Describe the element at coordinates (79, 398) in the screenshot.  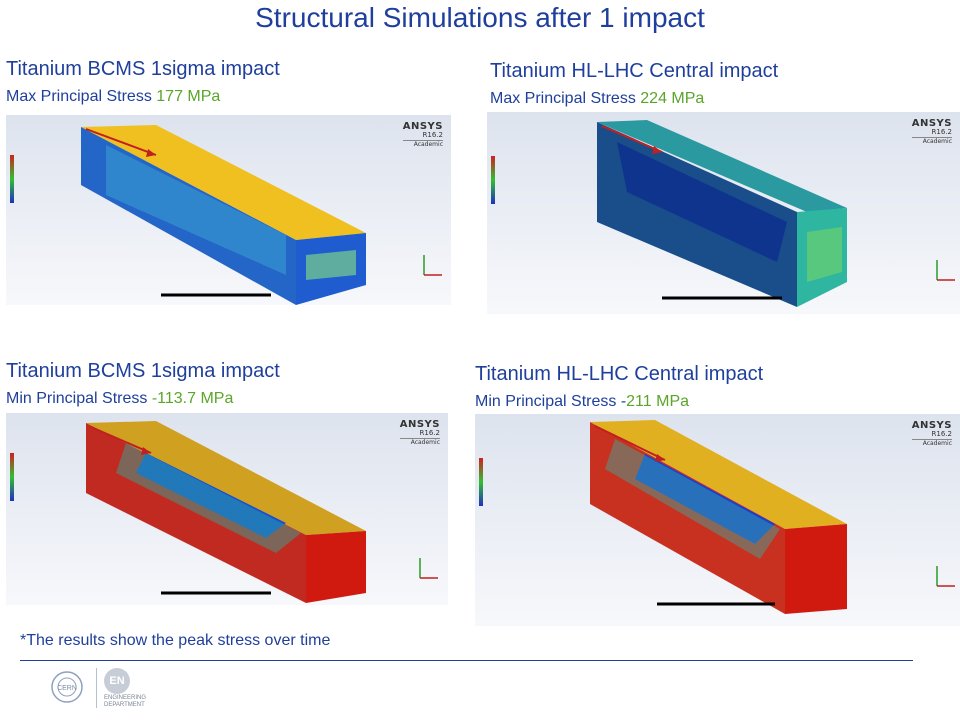
I see `panel-3-subtitle-prefix: Min Principal Stress` at that location.